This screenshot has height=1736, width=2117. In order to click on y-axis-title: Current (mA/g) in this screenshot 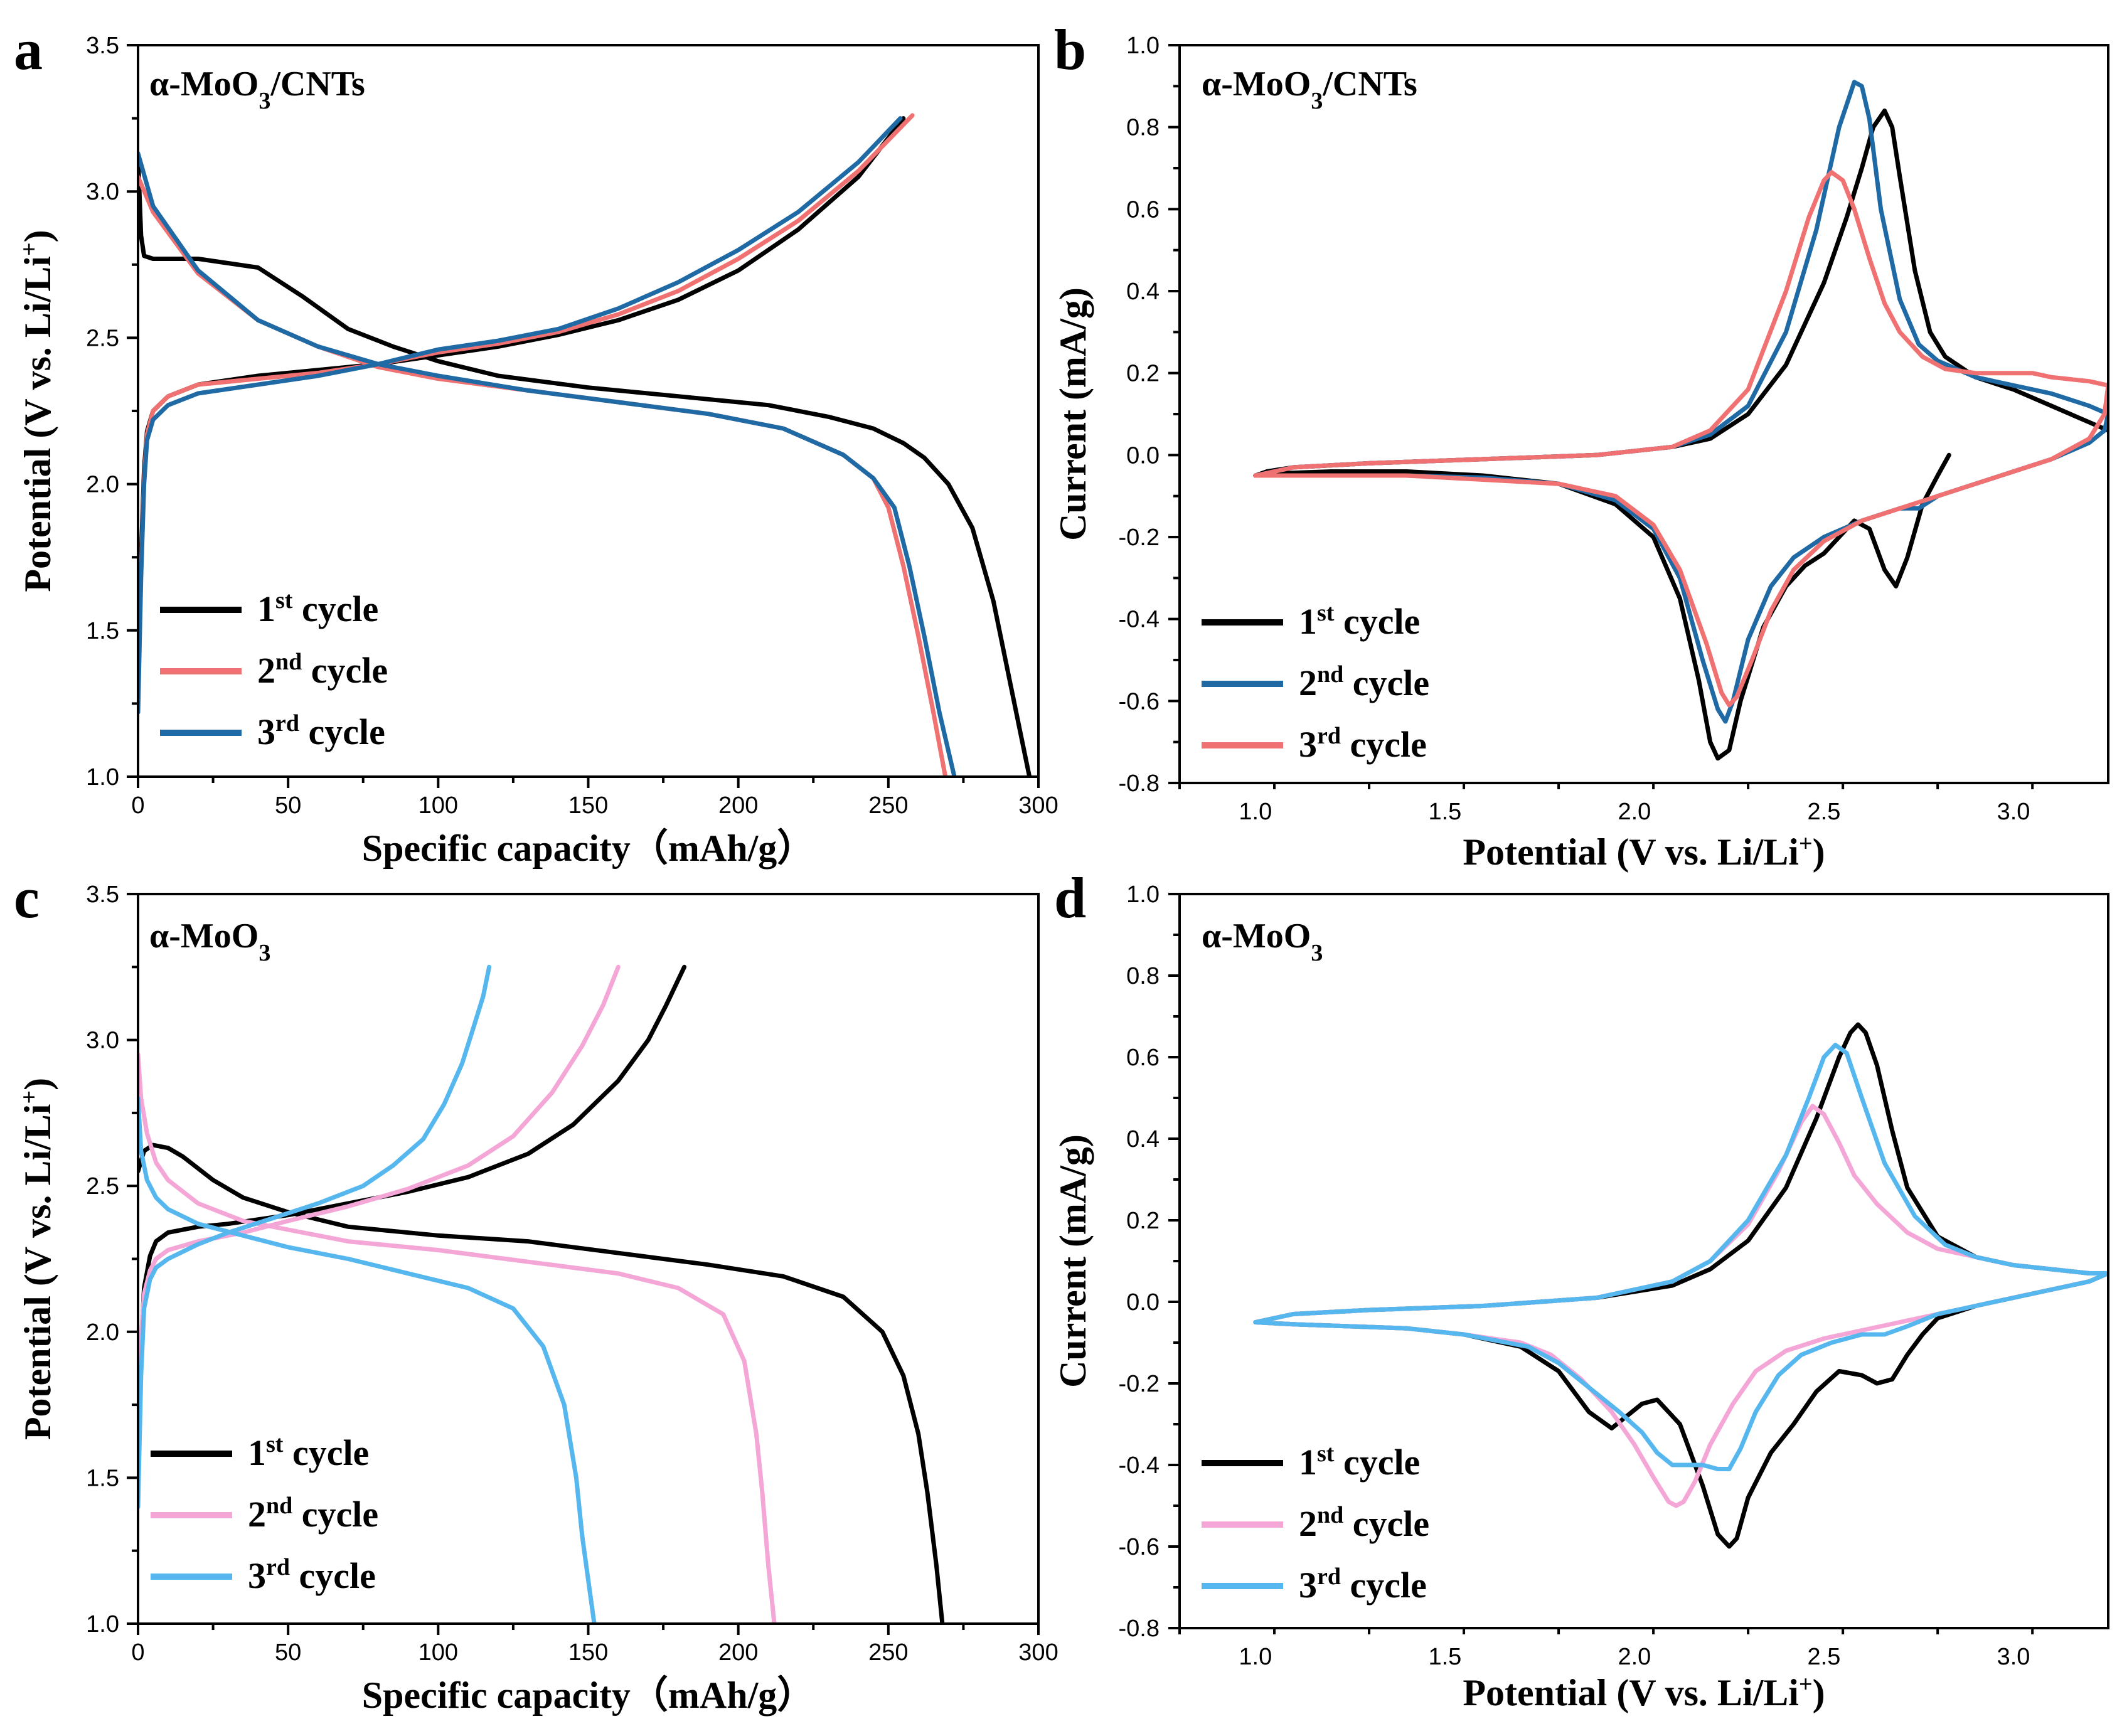, I will do `click(1073, 1261)`.